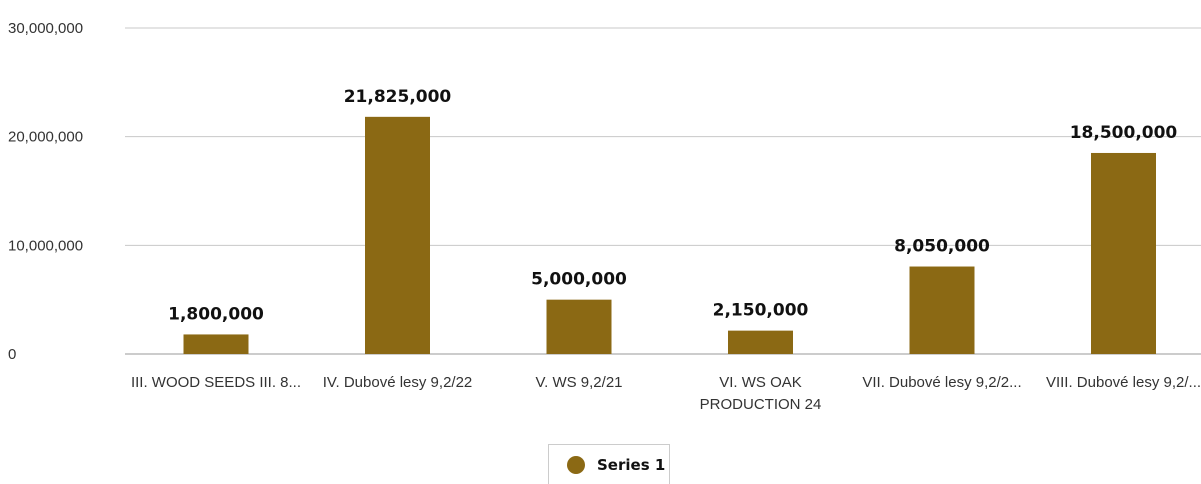  Describe the element at coordinates (45, 137) in the screenshot. I see `y-tick-label: 20,000,000` at that location.